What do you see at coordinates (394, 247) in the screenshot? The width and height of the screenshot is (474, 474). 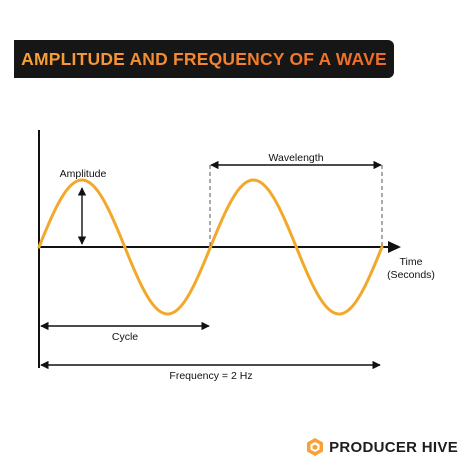 I see `time-axis-arrowhead` at bounding box center [394, 247].